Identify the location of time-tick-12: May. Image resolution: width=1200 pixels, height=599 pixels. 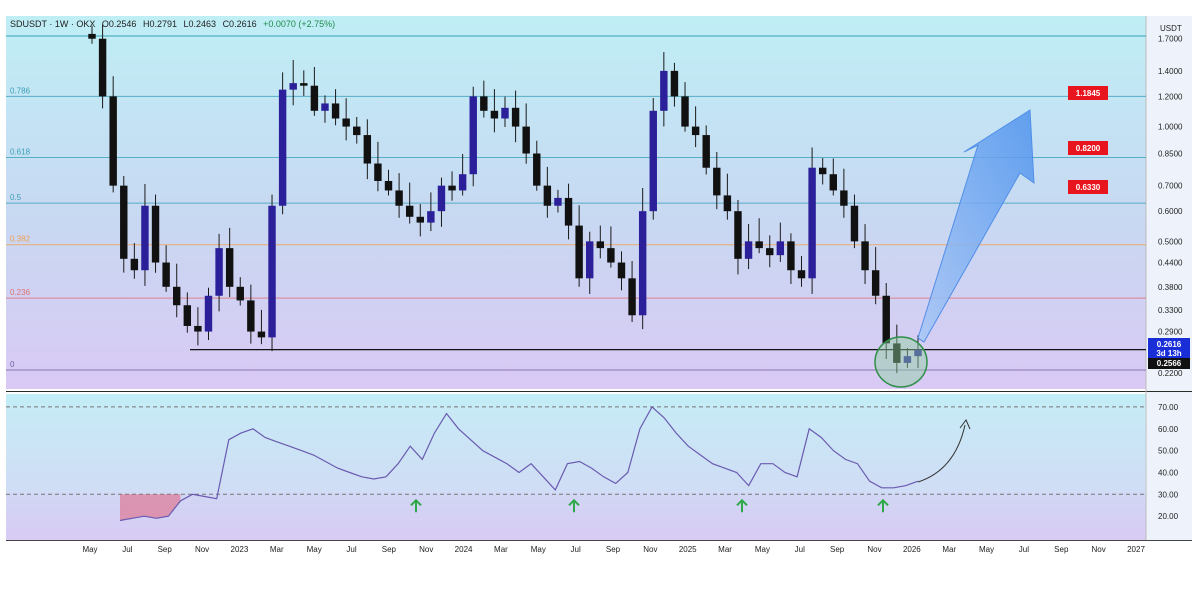
(538, 549).